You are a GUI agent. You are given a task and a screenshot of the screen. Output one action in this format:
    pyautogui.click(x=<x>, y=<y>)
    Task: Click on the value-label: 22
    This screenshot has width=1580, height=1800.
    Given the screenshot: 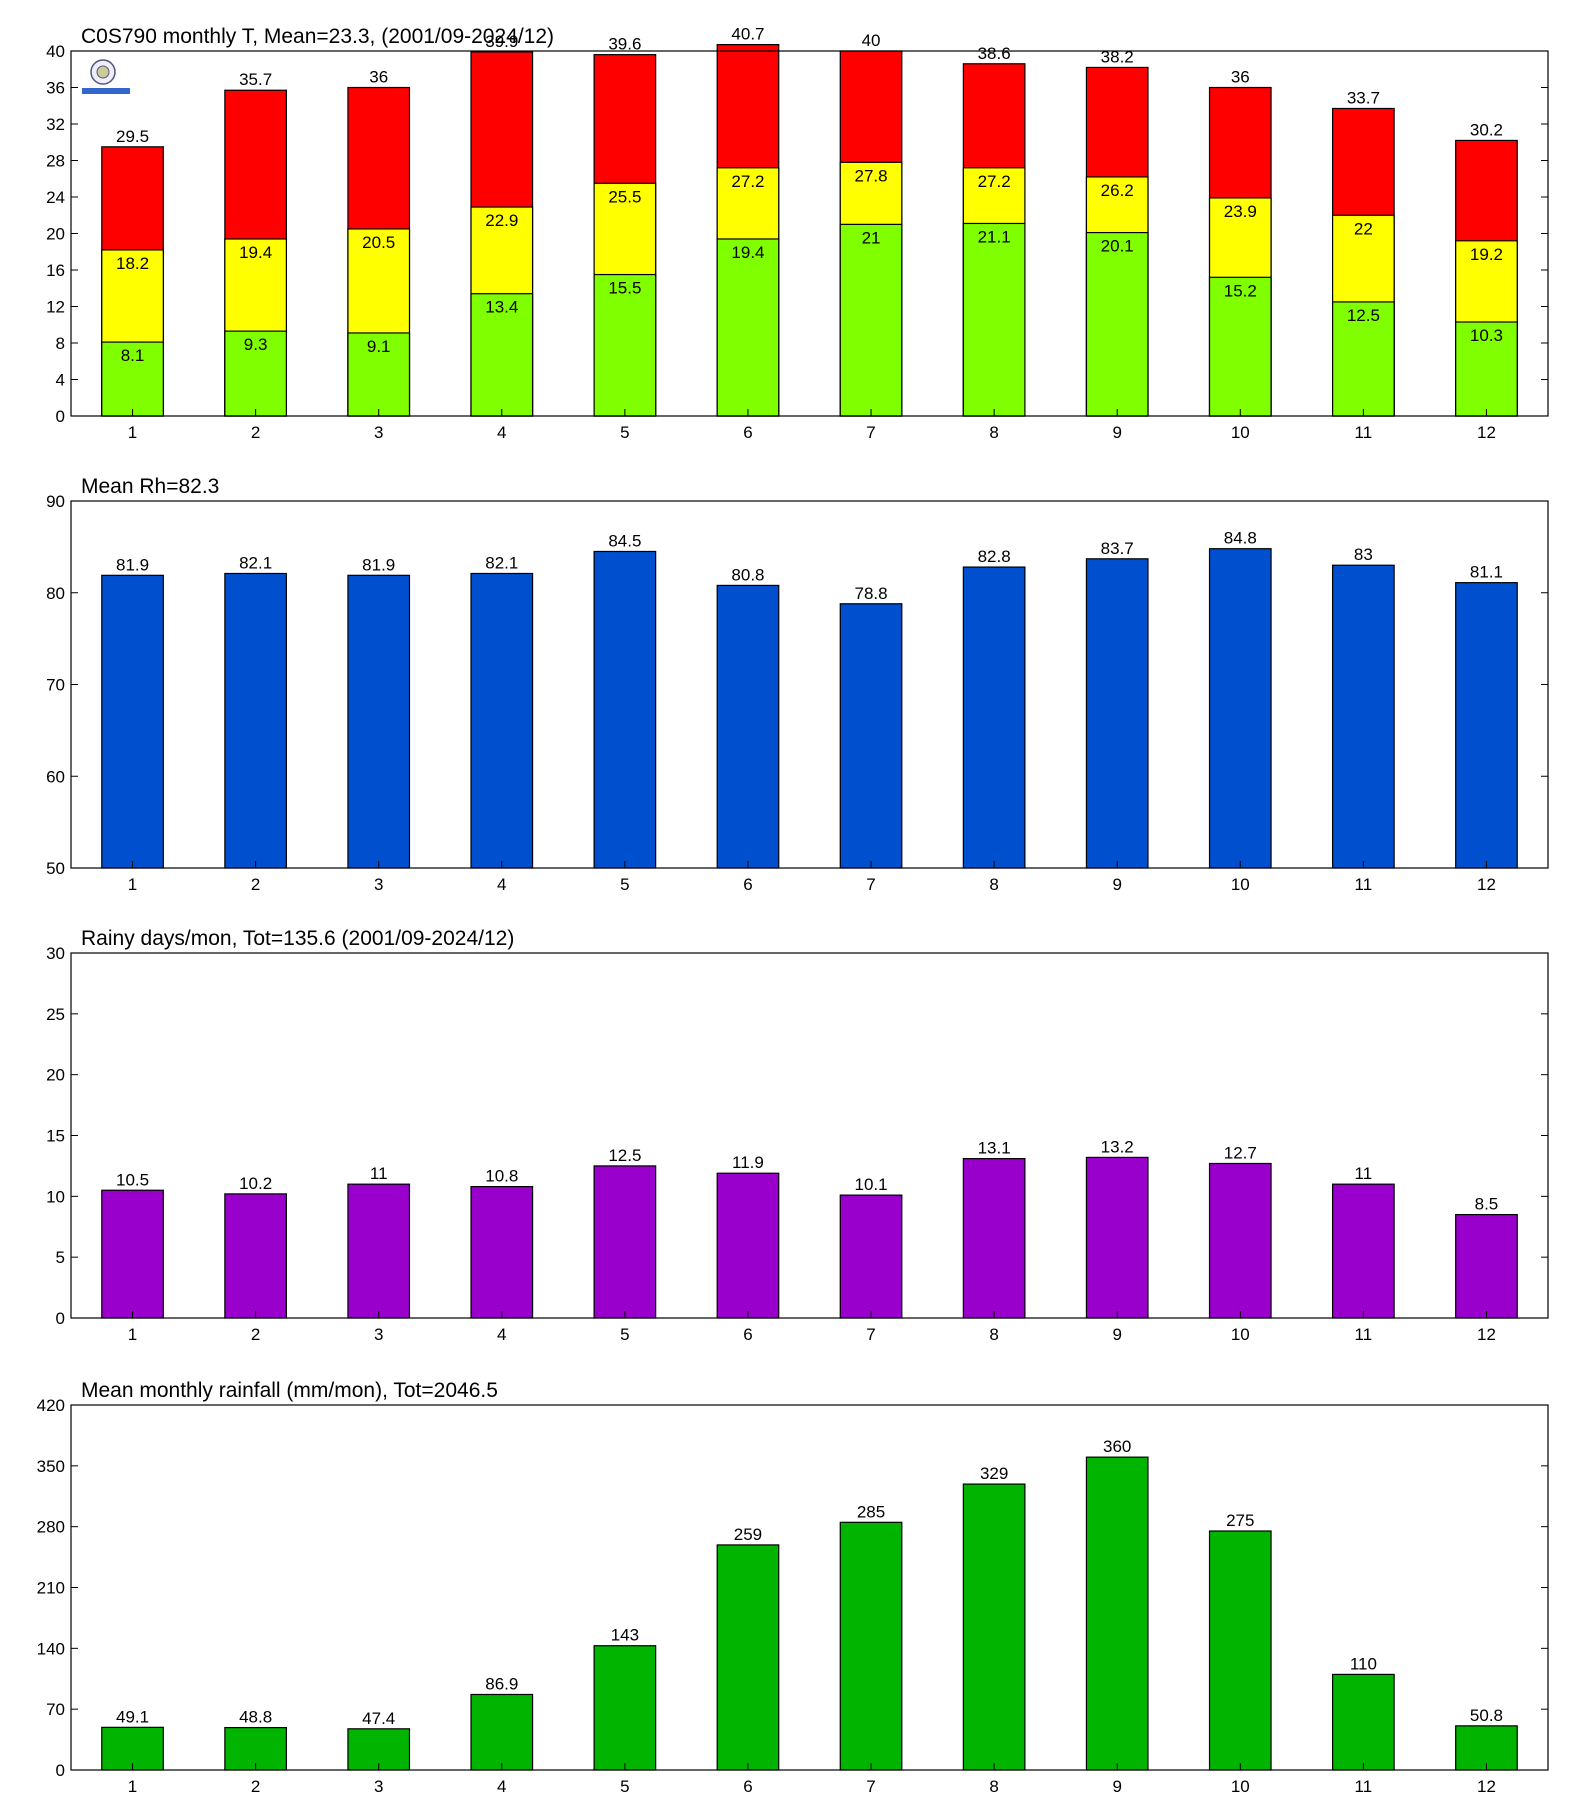 What is the action you would take?
    pyautogui.click(x=1363, y=228)
    